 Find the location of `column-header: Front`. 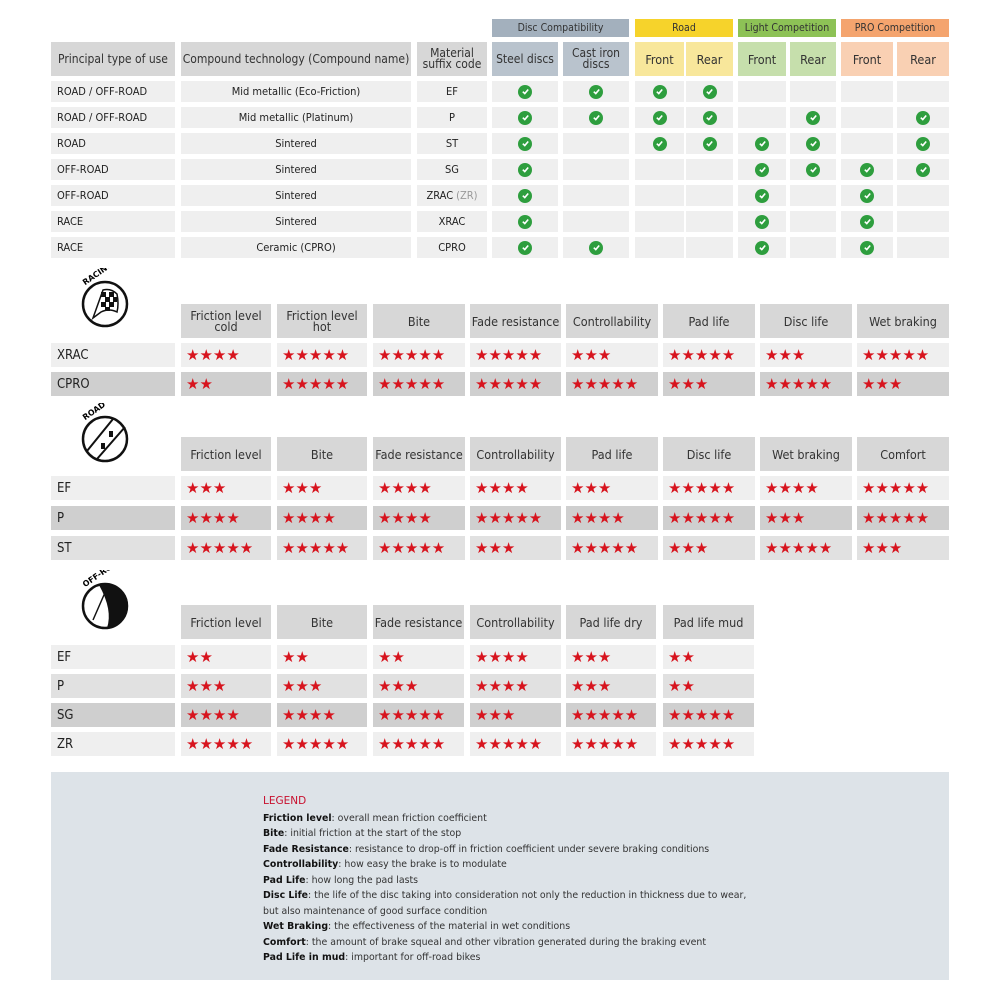

column-header: Front is located at coordinates (762, 59).